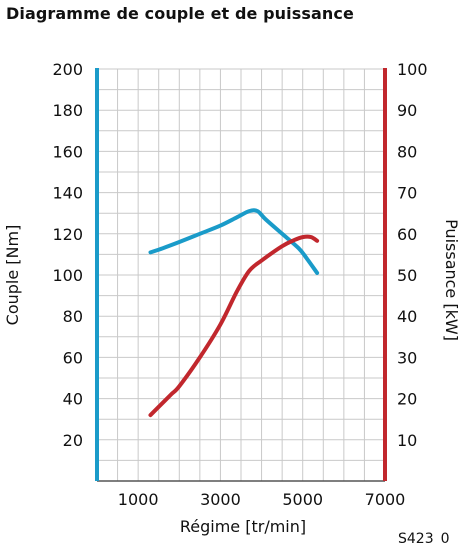 The height and width of the screenshot is (543, 460). Describe the element at coordinates (243, 526) in the screenshot. I see `x-axis-label: Régime [tr/min]` at that location.